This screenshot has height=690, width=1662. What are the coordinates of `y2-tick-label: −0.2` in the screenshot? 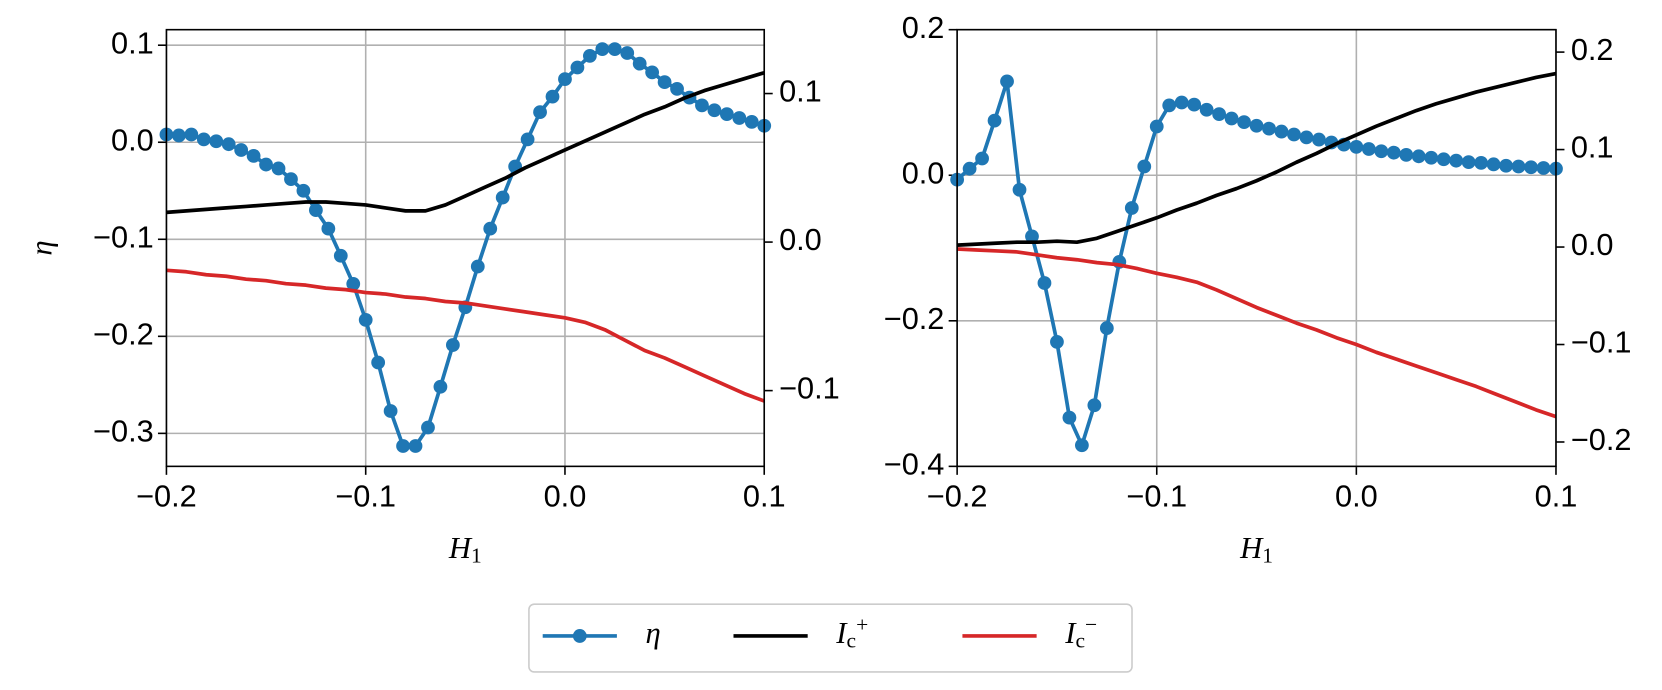 It's located at (1601, 439).